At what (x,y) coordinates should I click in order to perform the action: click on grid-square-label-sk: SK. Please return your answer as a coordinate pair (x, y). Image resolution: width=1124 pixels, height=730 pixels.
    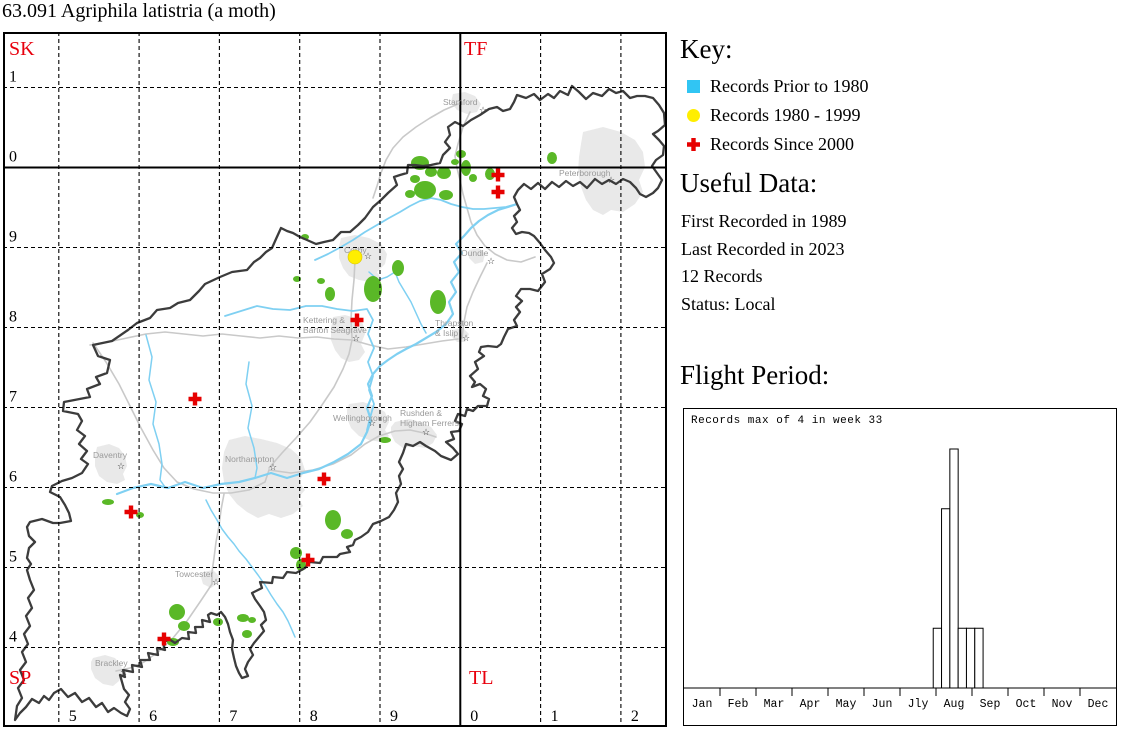
    Looking at the image, I should click on (22, 49).